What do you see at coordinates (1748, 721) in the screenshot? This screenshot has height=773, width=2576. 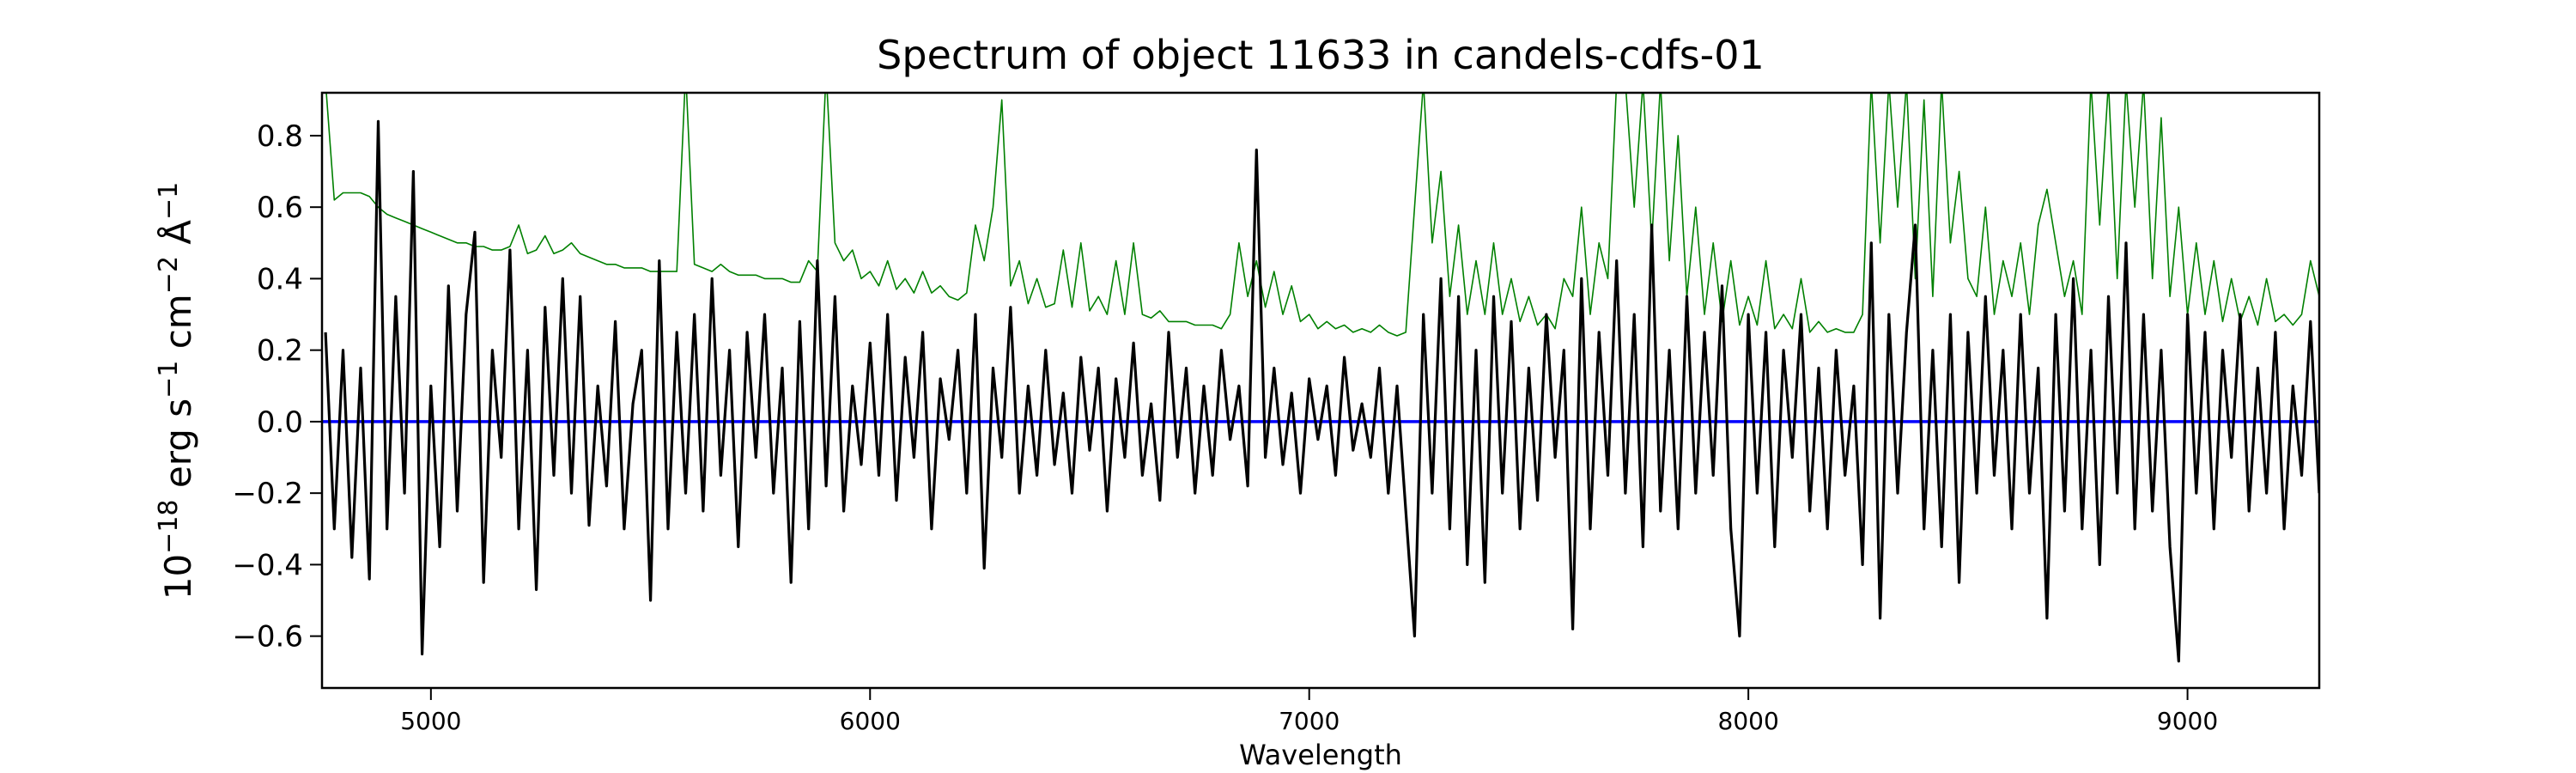 I see `x-tick-label: 8000` at bounding box center [1748, 721].